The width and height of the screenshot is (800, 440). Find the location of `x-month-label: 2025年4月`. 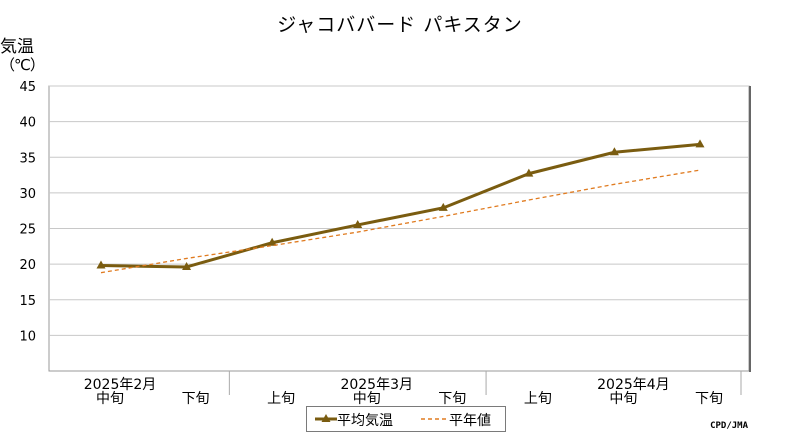

x-month-label: 2025年4月 is located at coordinates (633, 385).